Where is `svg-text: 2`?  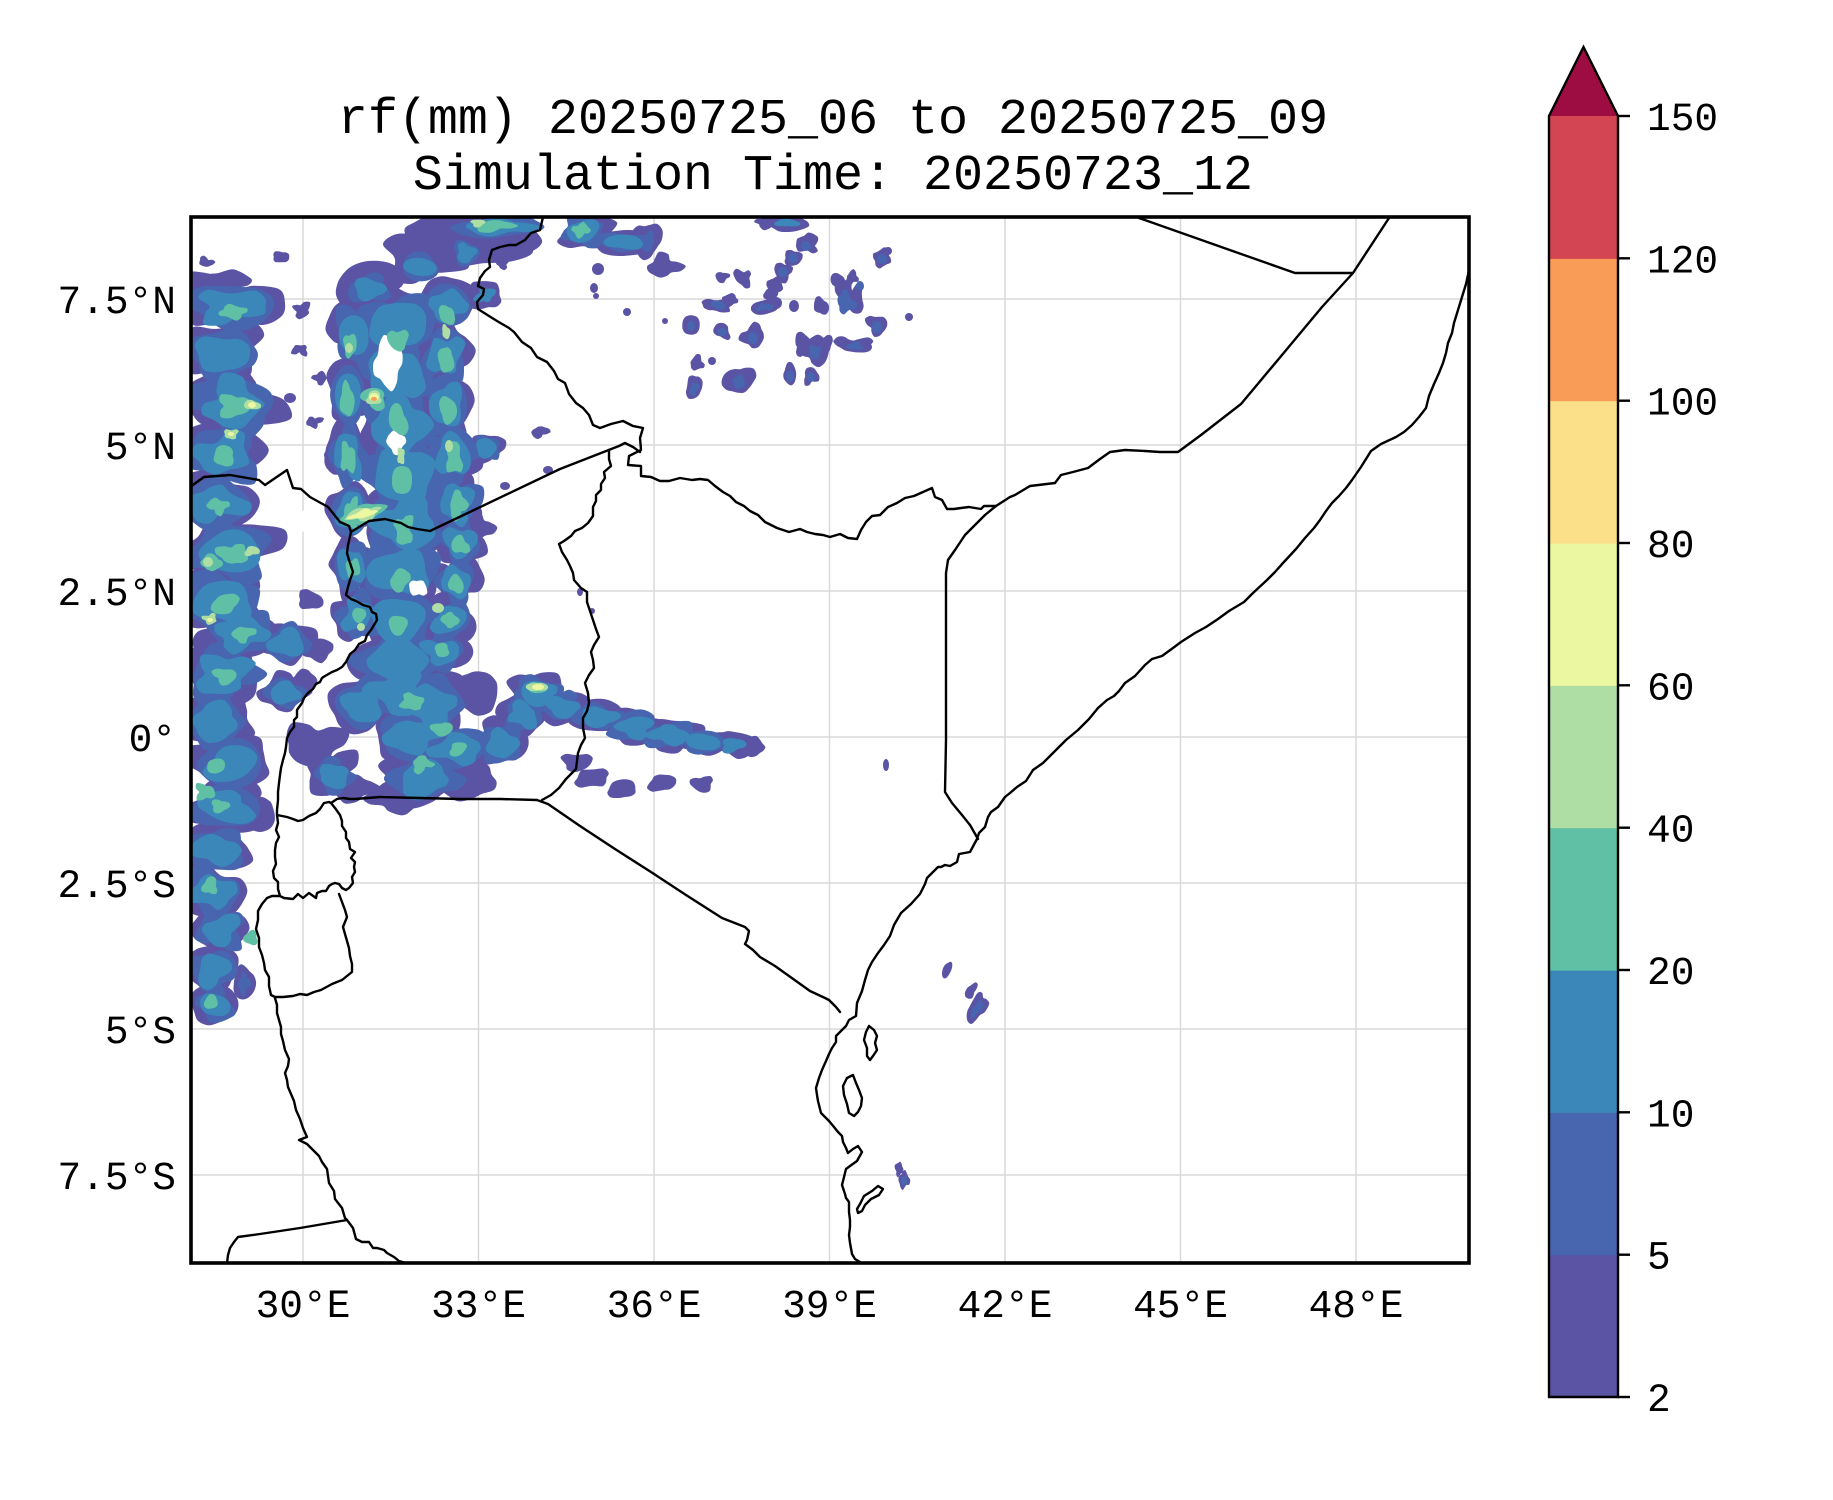
svg-text: 2 is located at coordinates (1659, 1400).